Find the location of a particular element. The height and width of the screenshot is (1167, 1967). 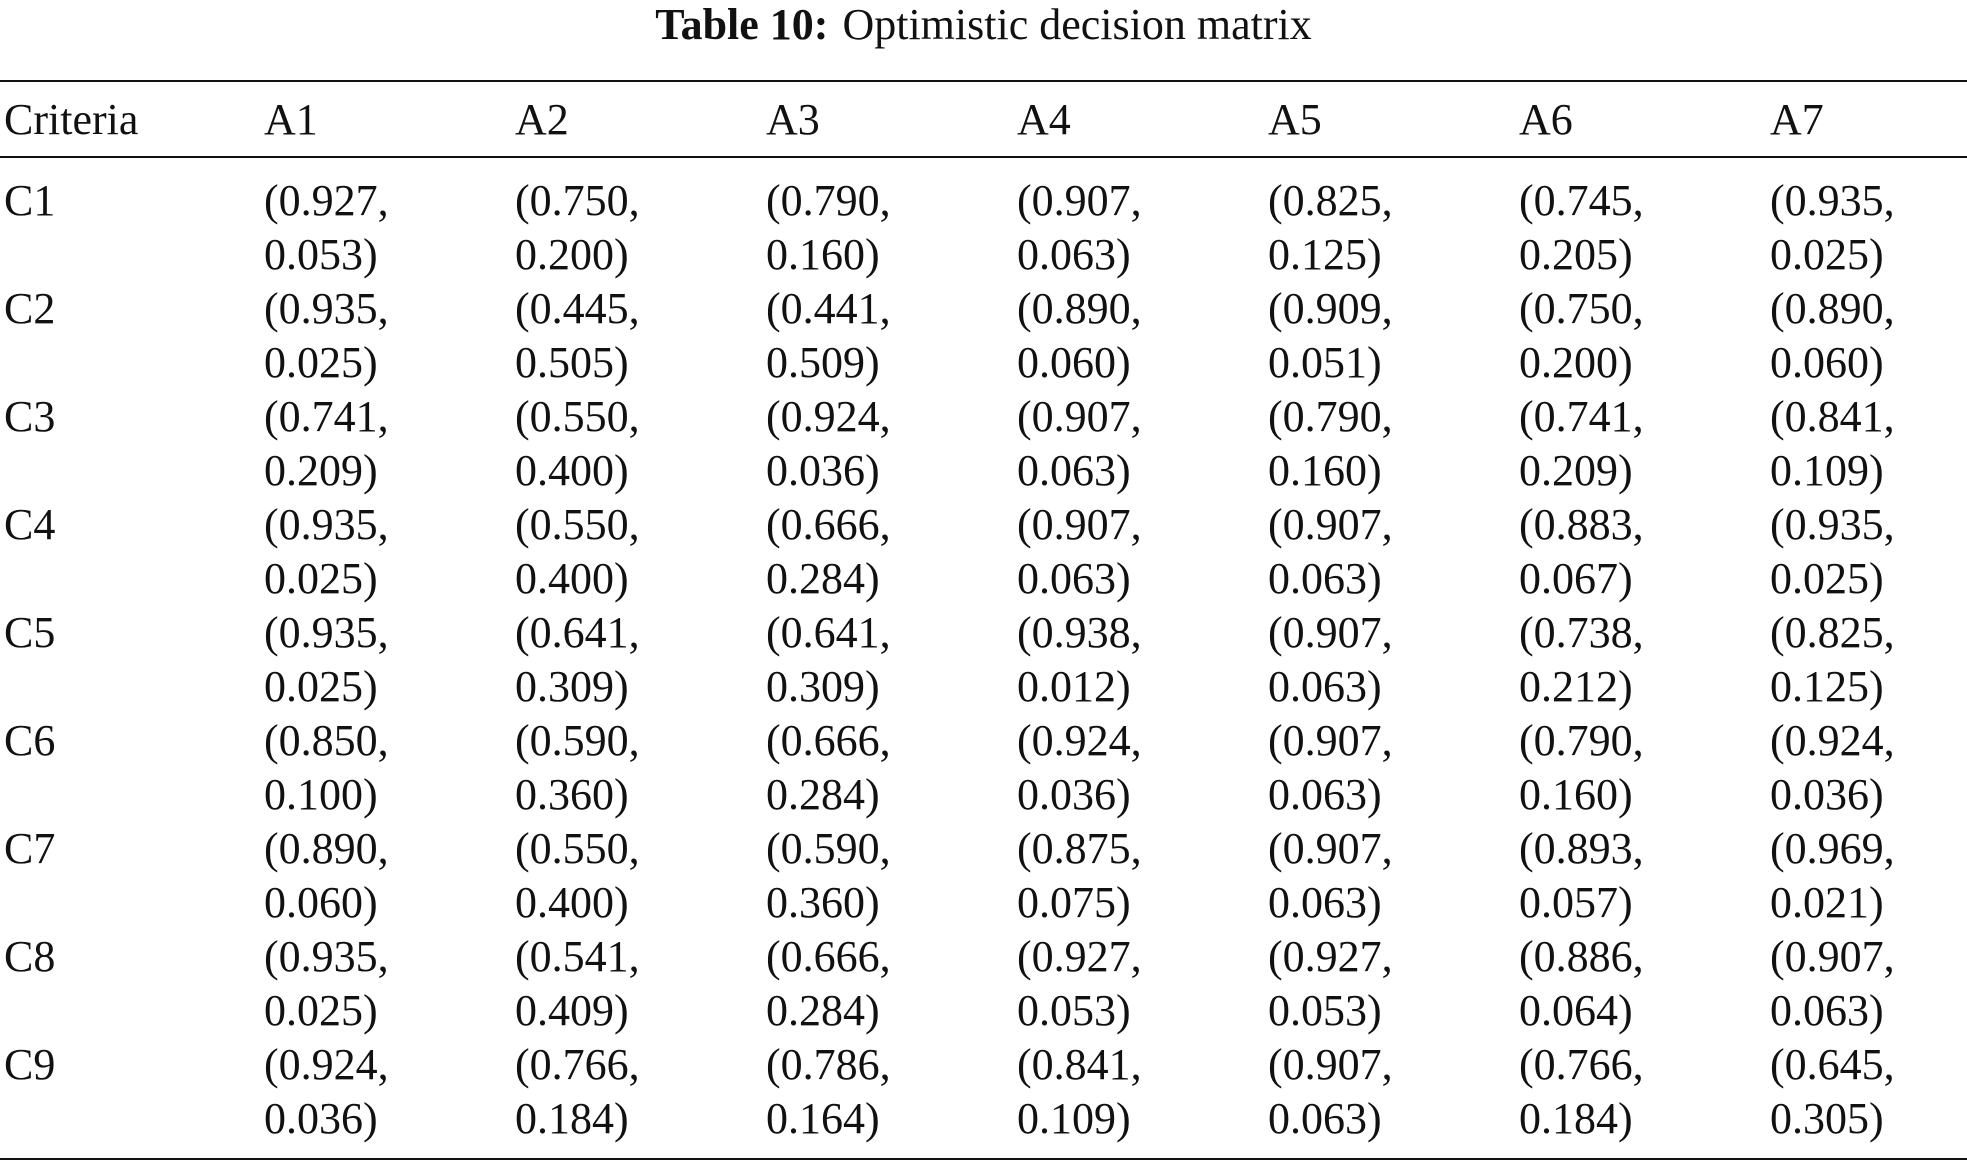

header-cell: A2 is located at coordinates (542, 119).